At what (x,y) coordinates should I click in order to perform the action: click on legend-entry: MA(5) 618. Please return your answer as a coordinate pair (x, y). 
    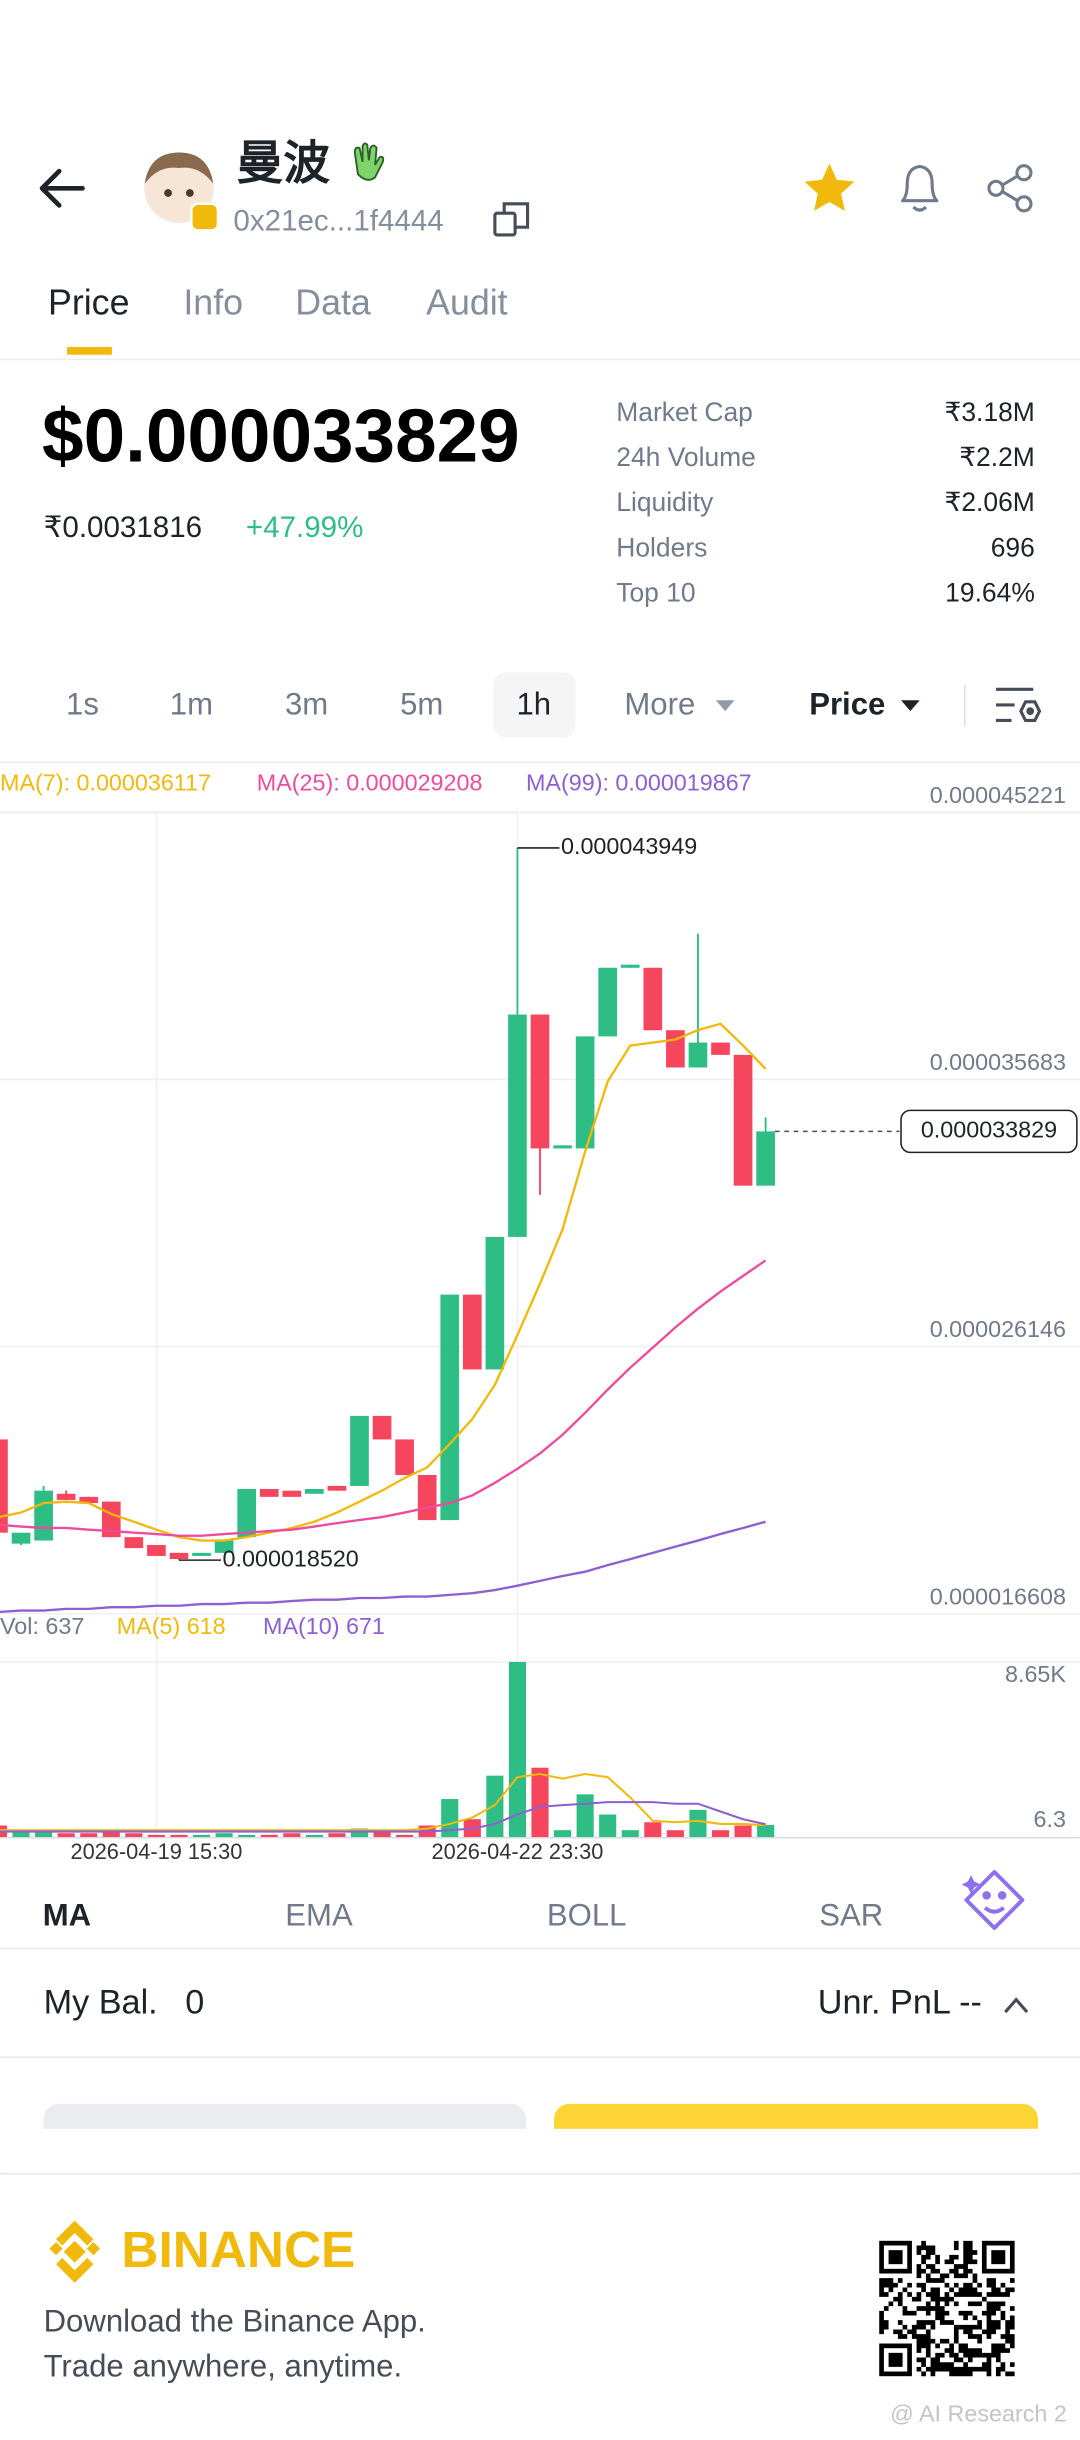
    Looking at the image, I should click on (171, 1626).